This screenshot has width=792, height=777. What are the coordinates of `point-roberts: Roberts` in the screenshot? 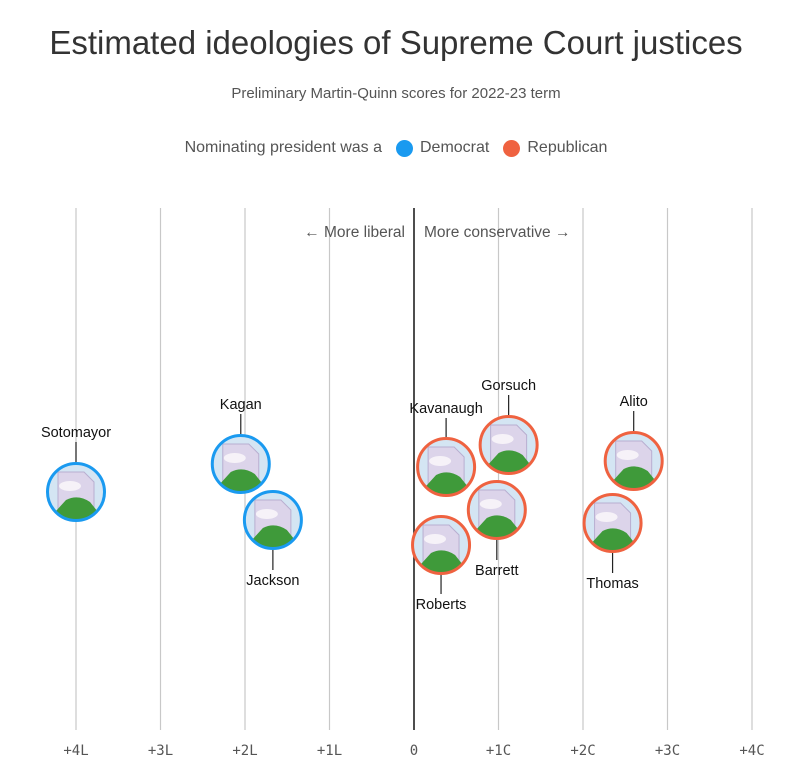 It's located at (441, 564).